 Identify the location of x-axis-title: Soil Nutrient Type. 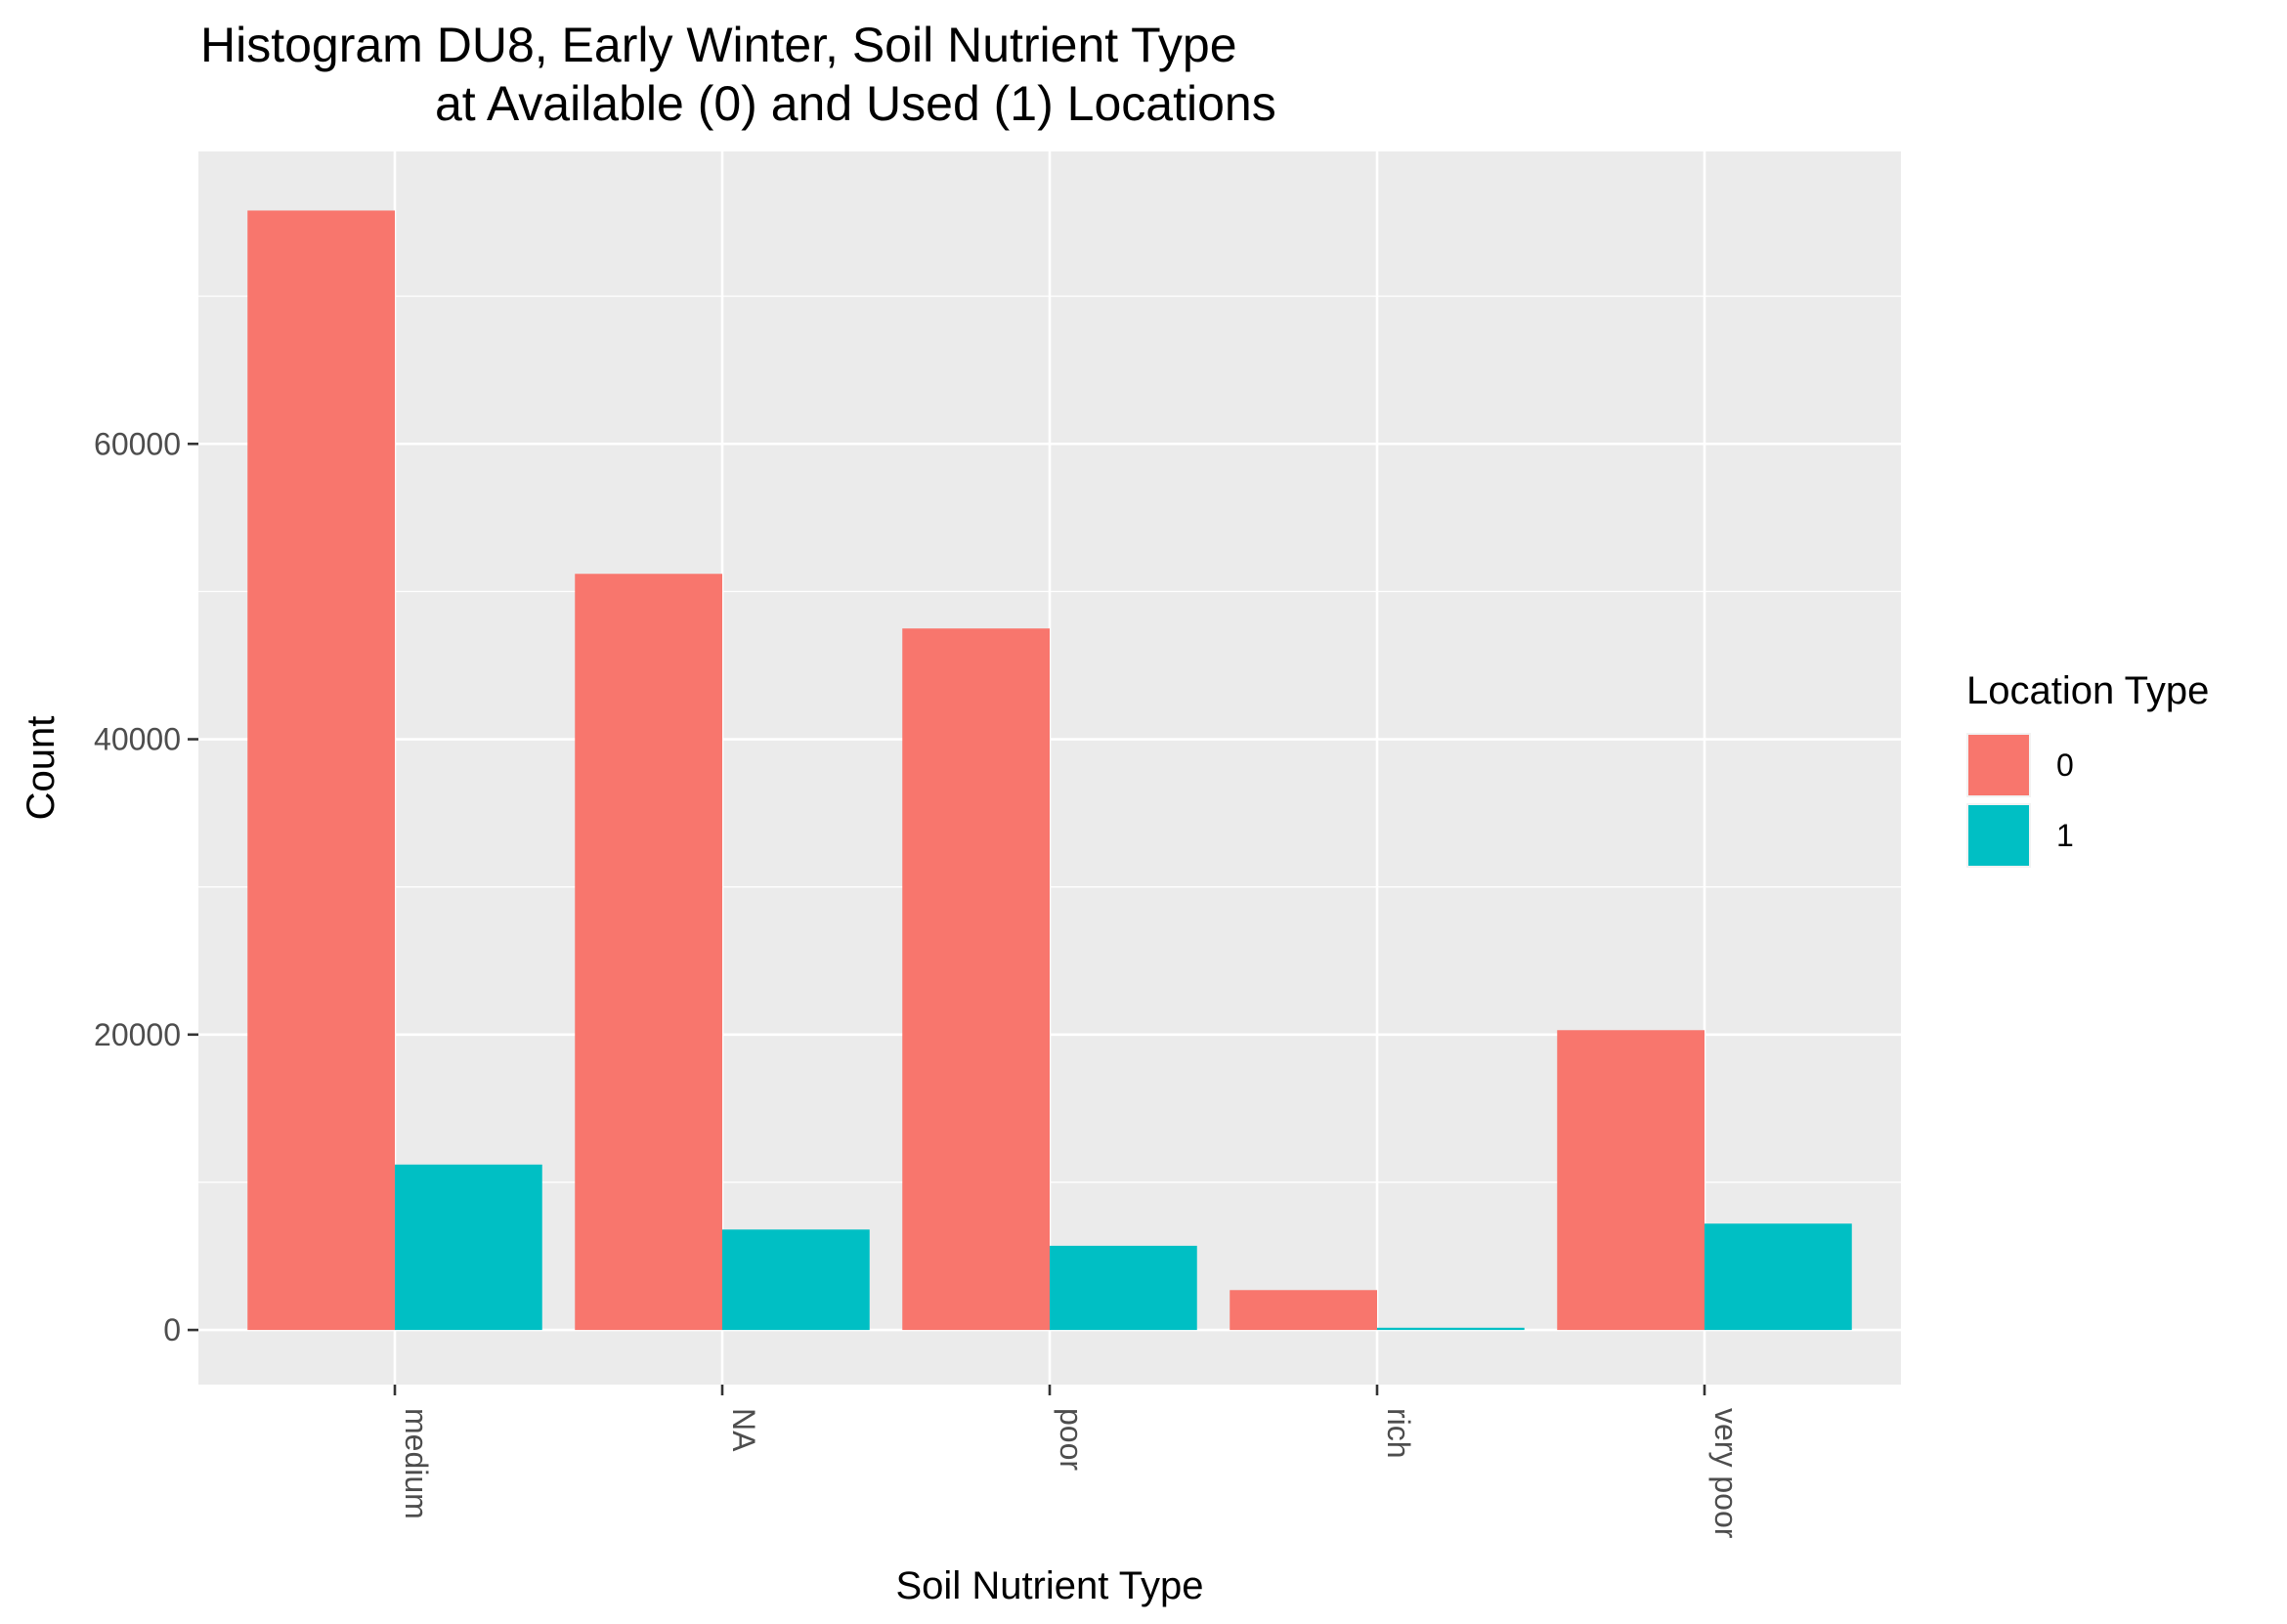
(1050, 1586).